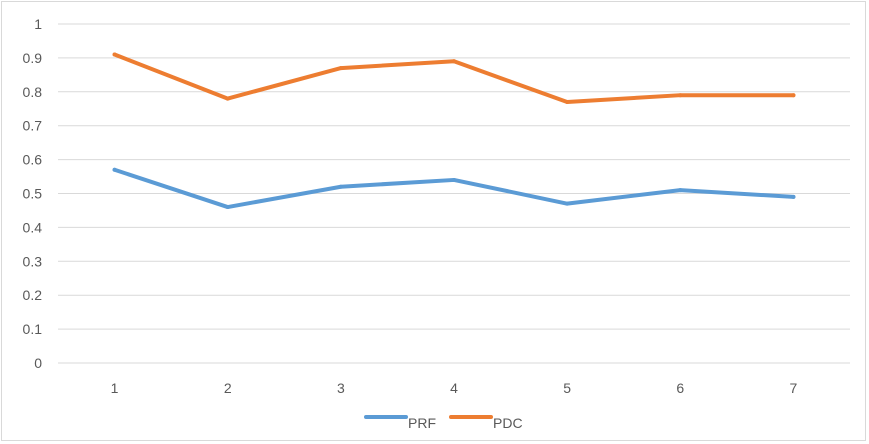 The image size is (869, 444). What do you see at coordinates (33, 227) in the screenshot?
I see `y-tick-label: 0.4` at bounding box center [33, 227].